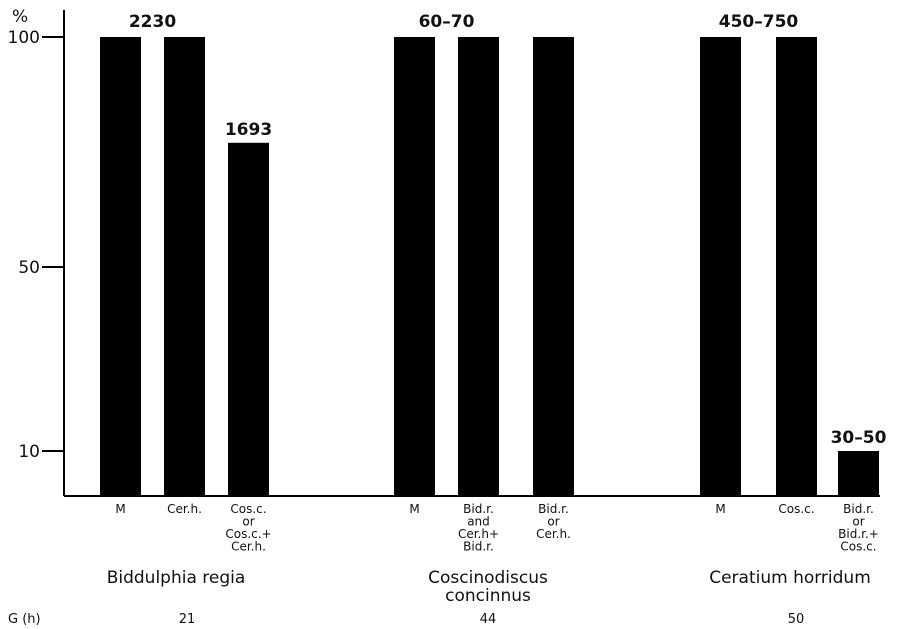 The image size is (898, 629). What do you see at coordinates (20, 17) in the screenshot?
I see `y-axis-label: %` at bounding box center [20, 17].